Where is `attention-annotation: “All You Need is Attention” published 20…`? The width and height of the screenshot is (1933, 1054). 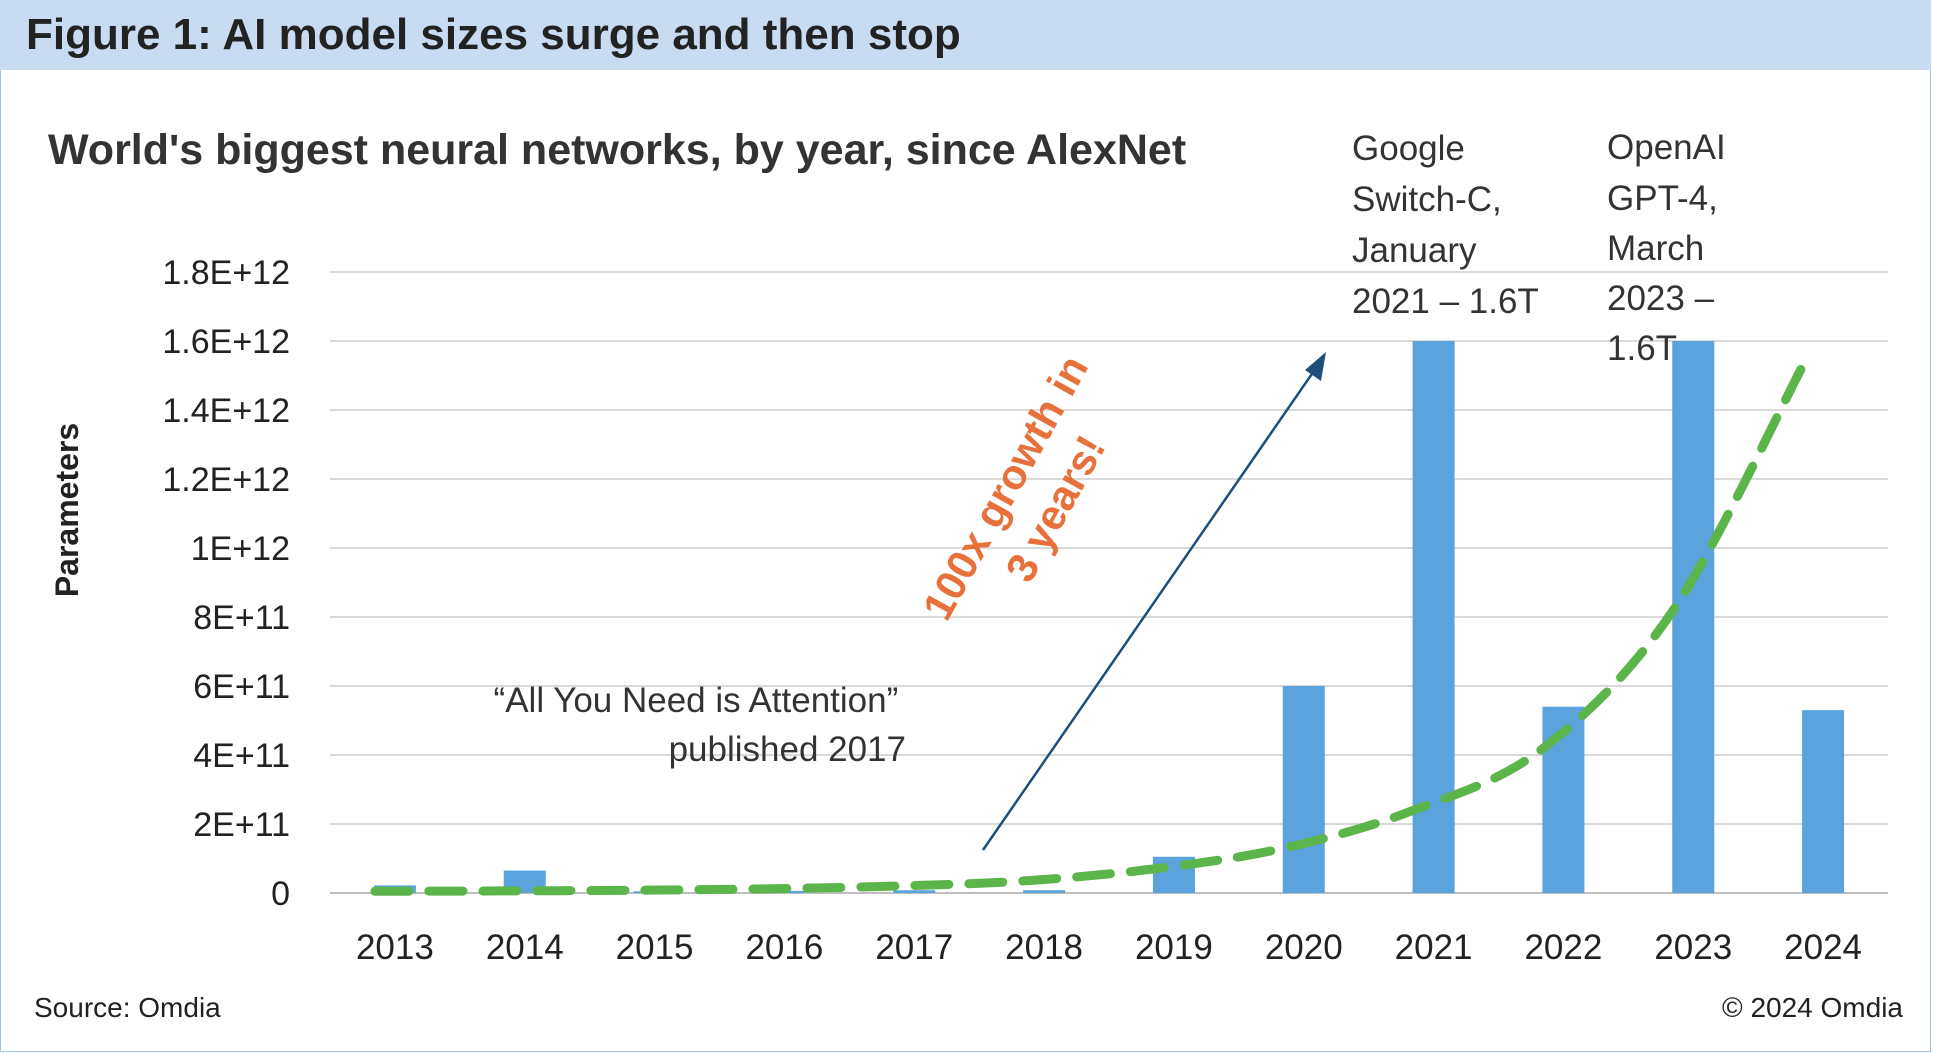
attention-annotation: “All You Need is Attention” published 20… is located at coordinates (701, 725).